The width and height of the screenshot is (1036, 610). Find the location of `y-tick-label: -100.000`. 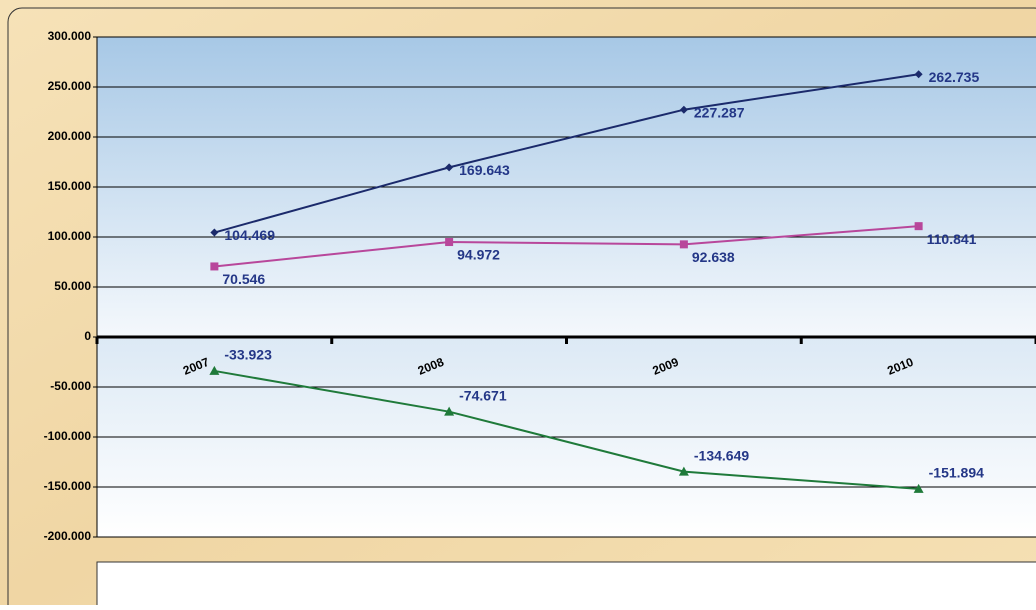

y-tick-label: -100.000 is located at coordinates (68, 436).